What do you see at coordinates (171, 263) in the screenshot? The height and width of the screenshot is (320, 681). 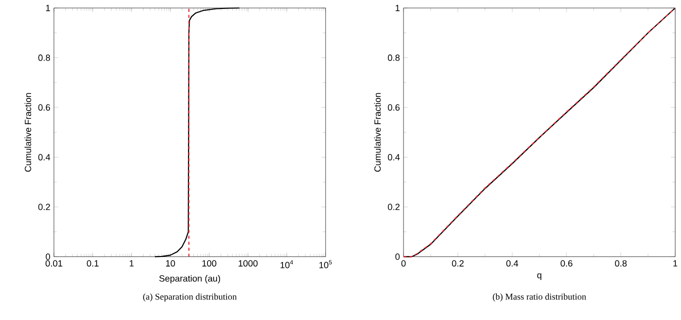 I see `x-tick-label: 10` at bounding box center [171, 263].